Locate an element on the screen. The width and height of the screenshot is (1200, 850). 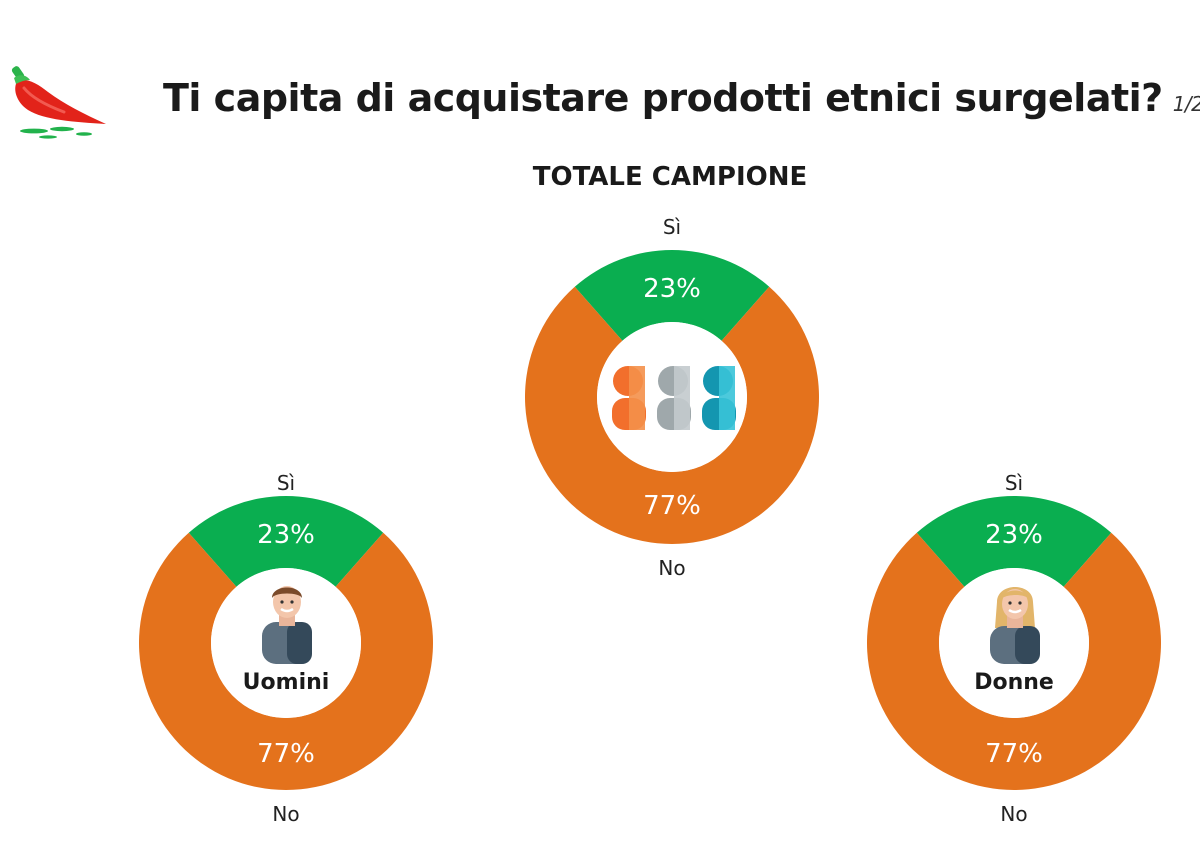
label-no-donne: No is located at coordinates (1014, 814).